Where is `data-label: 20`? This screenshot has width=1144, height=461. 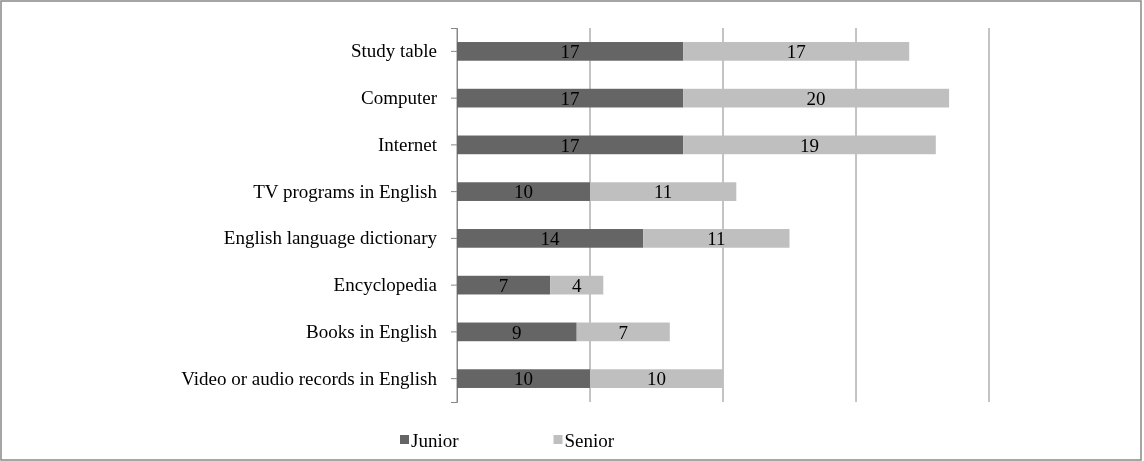
data-label: 20 is located at coordinates (816, 98).